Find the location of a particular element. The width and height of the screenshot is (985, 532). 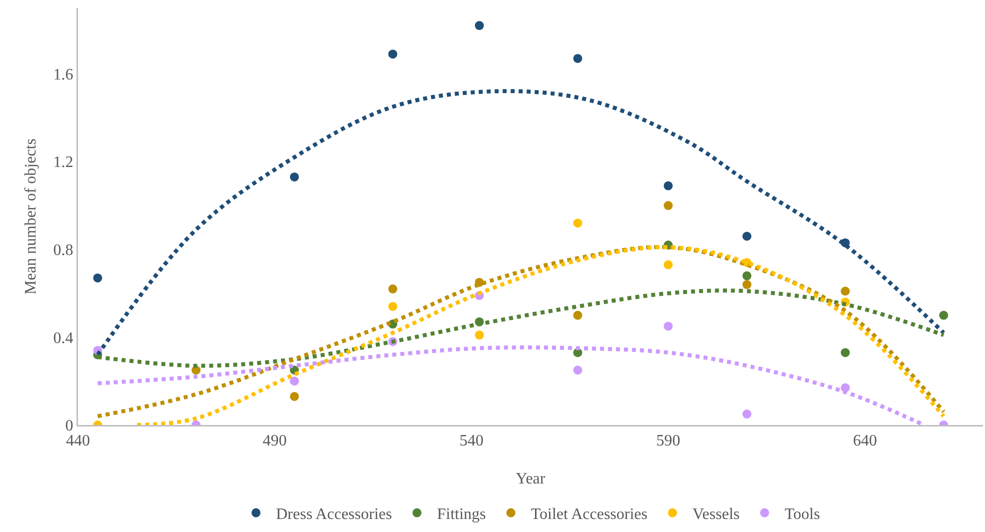

x-tick-label: 640 is located at coordinates (864, 441).